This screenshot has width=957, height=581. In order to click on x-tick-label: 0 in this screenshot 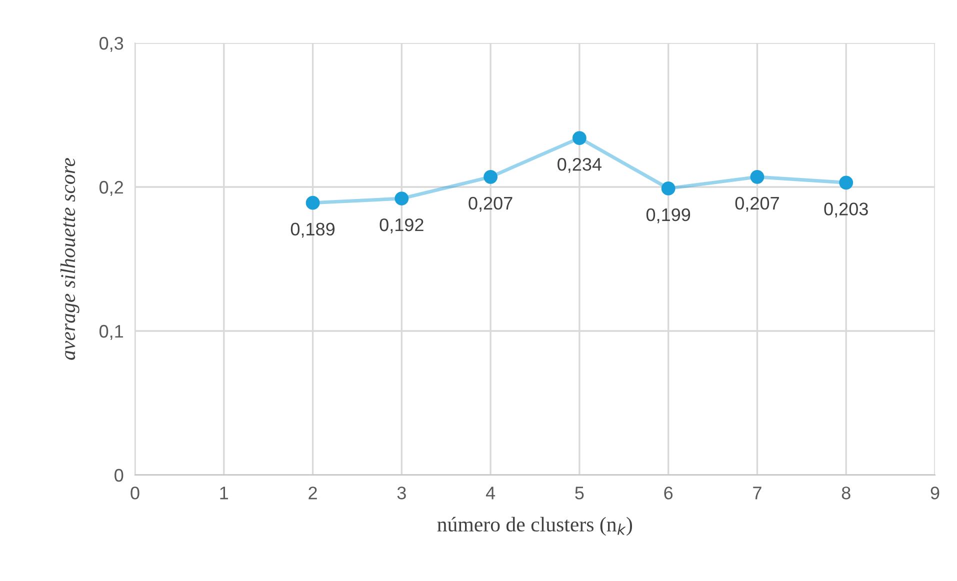, I will do `click(135, 493)`.